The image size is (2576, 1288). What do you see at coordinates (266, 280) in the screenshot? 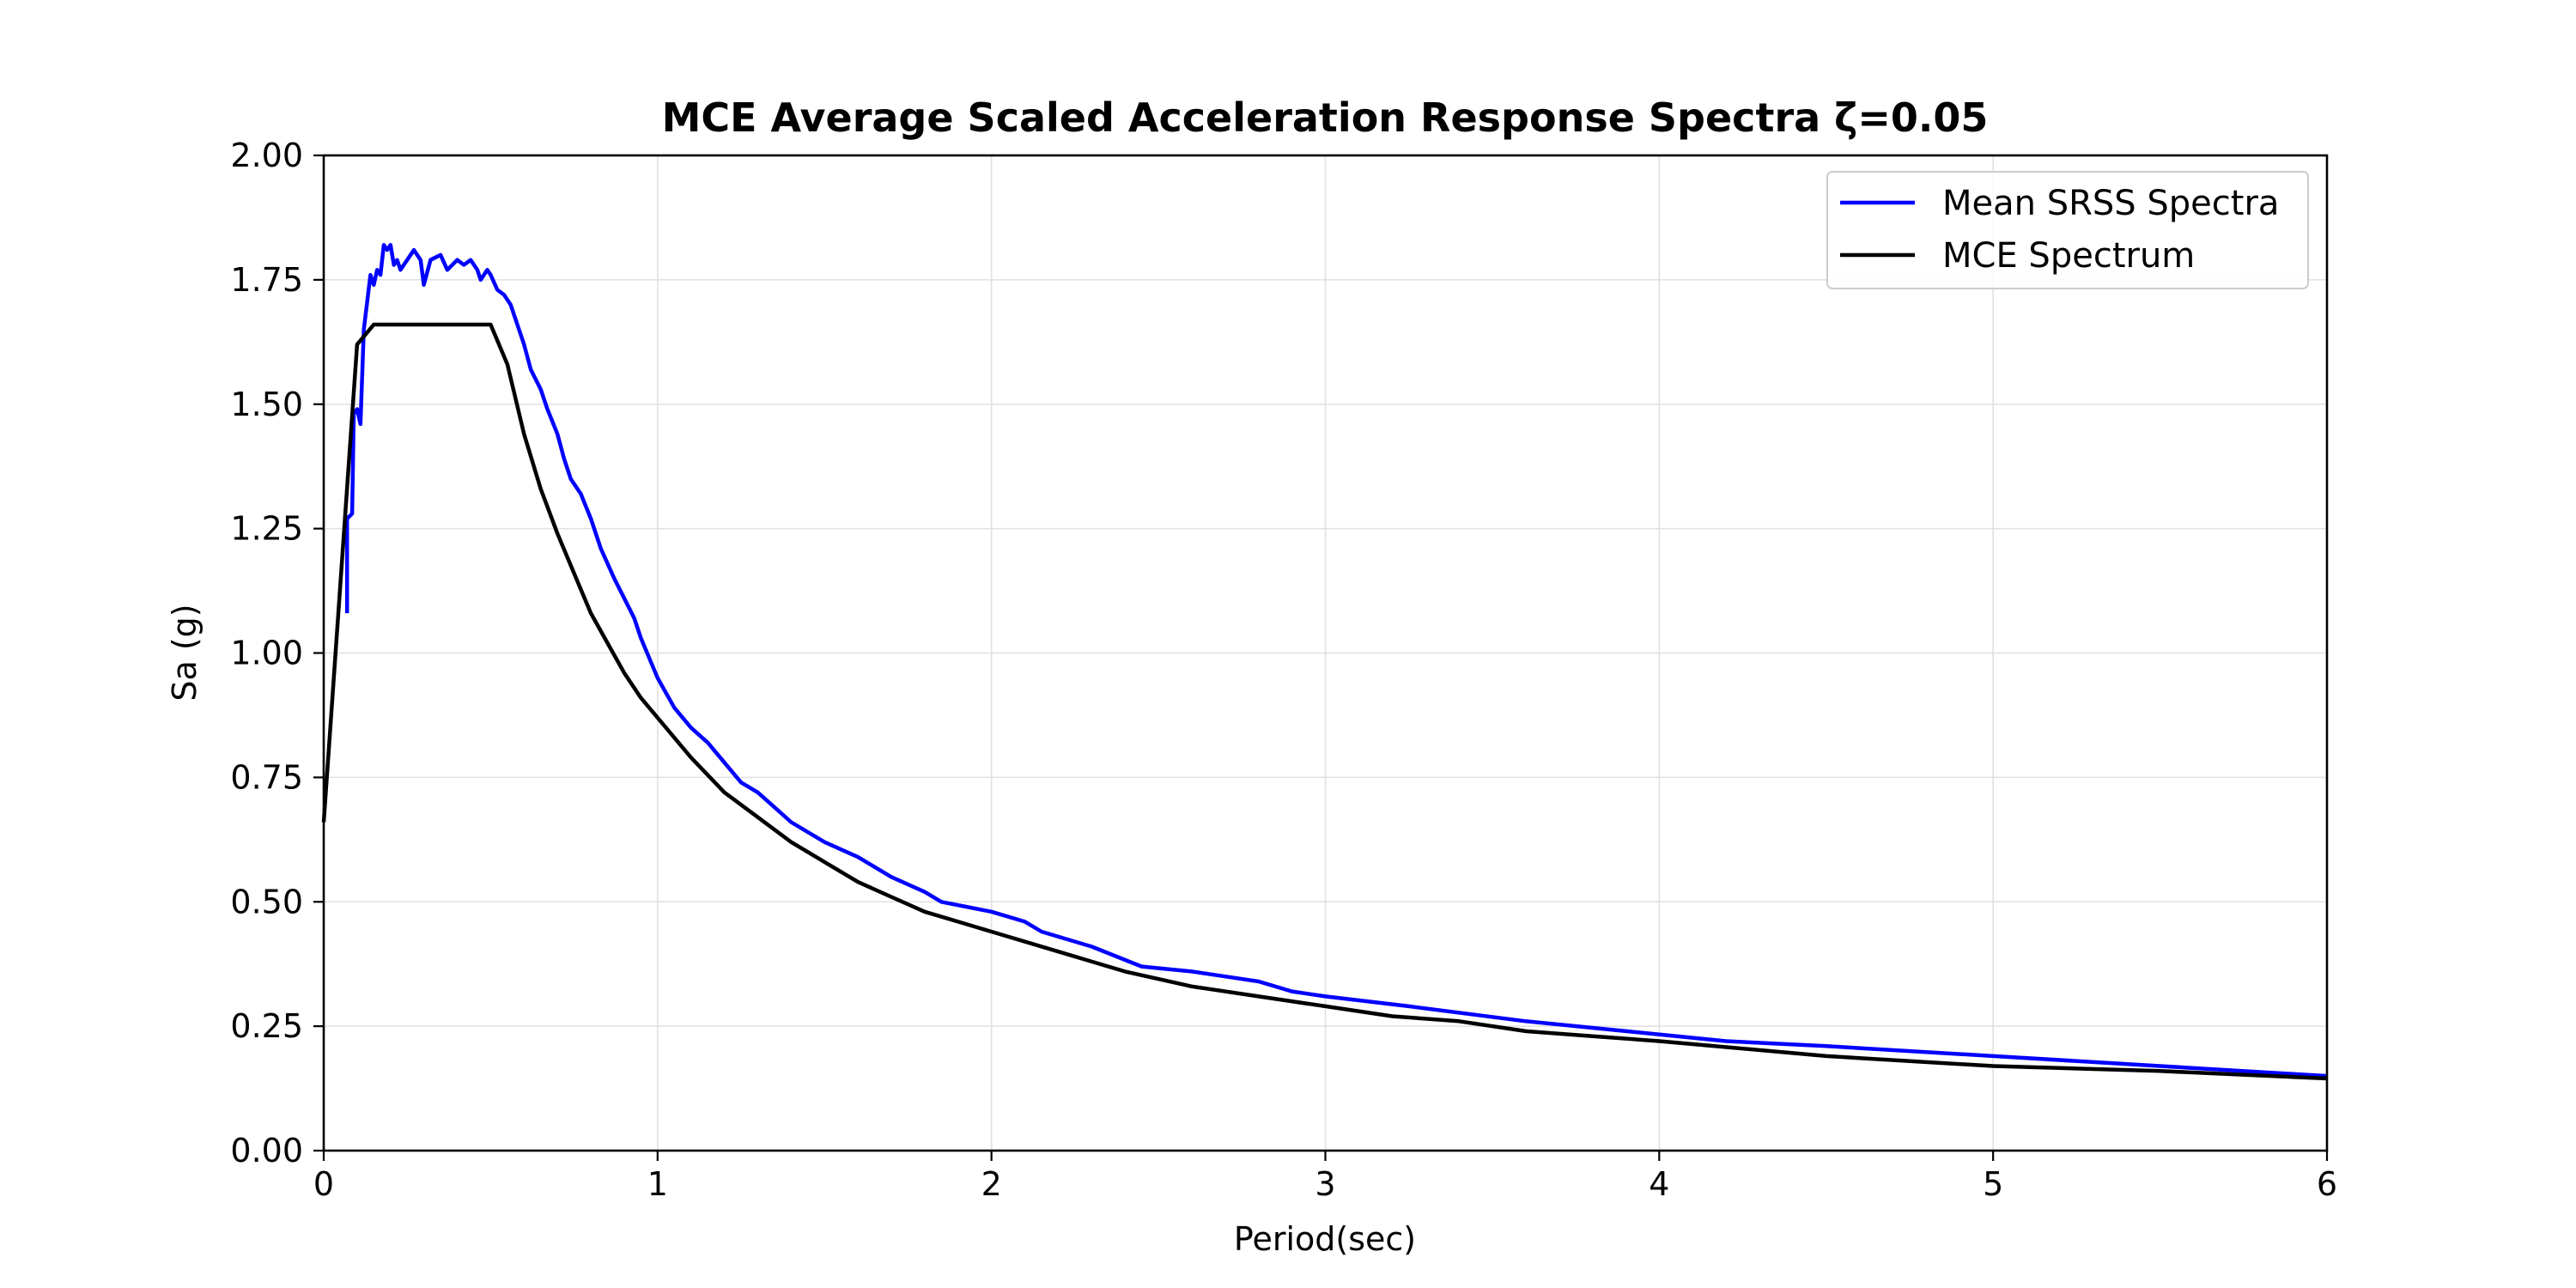
I see `y-tick-label: 1.75` at bounding box center [266, 280].